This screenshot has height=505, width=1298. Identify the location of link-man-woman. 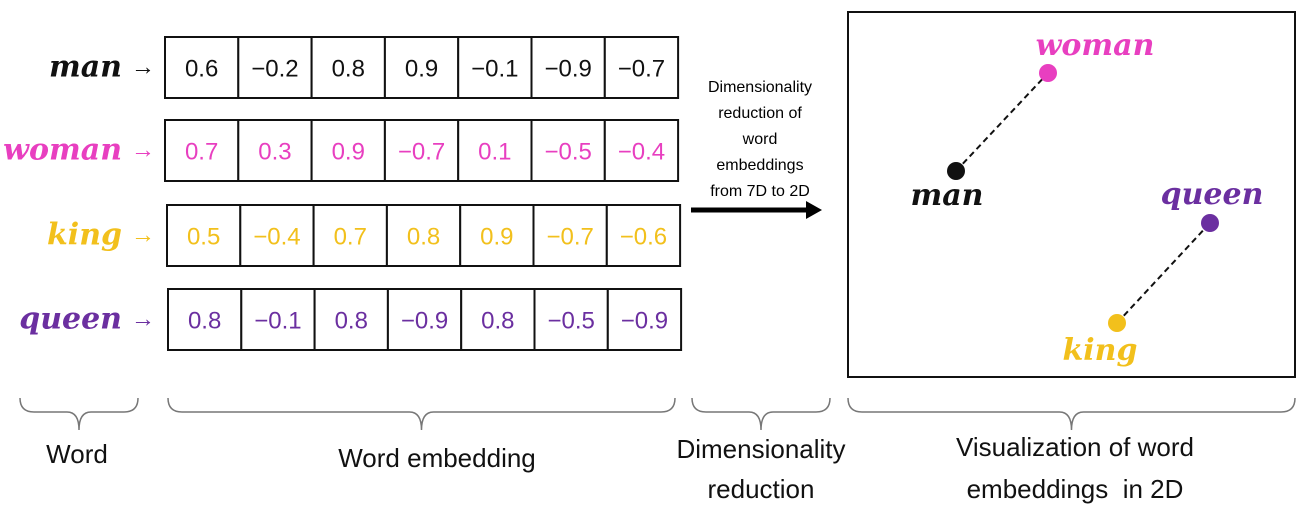
(1002, 122).